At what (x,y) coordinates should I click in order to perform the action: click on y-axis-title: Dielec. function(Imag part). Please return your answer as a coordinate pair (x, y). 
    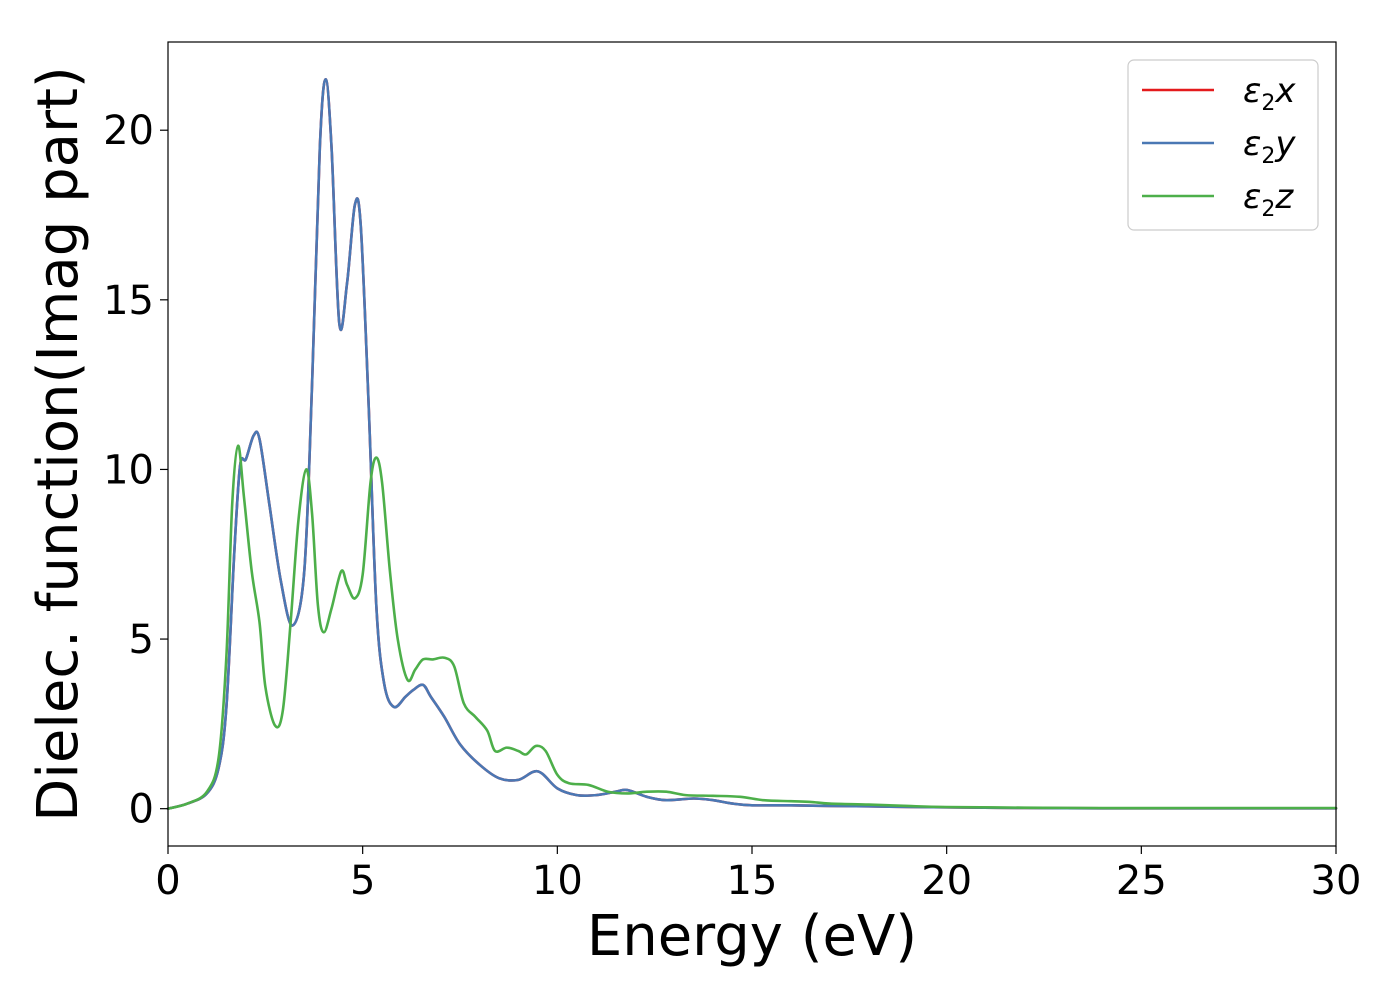
    Looking at the image, I should click on (58, 444).